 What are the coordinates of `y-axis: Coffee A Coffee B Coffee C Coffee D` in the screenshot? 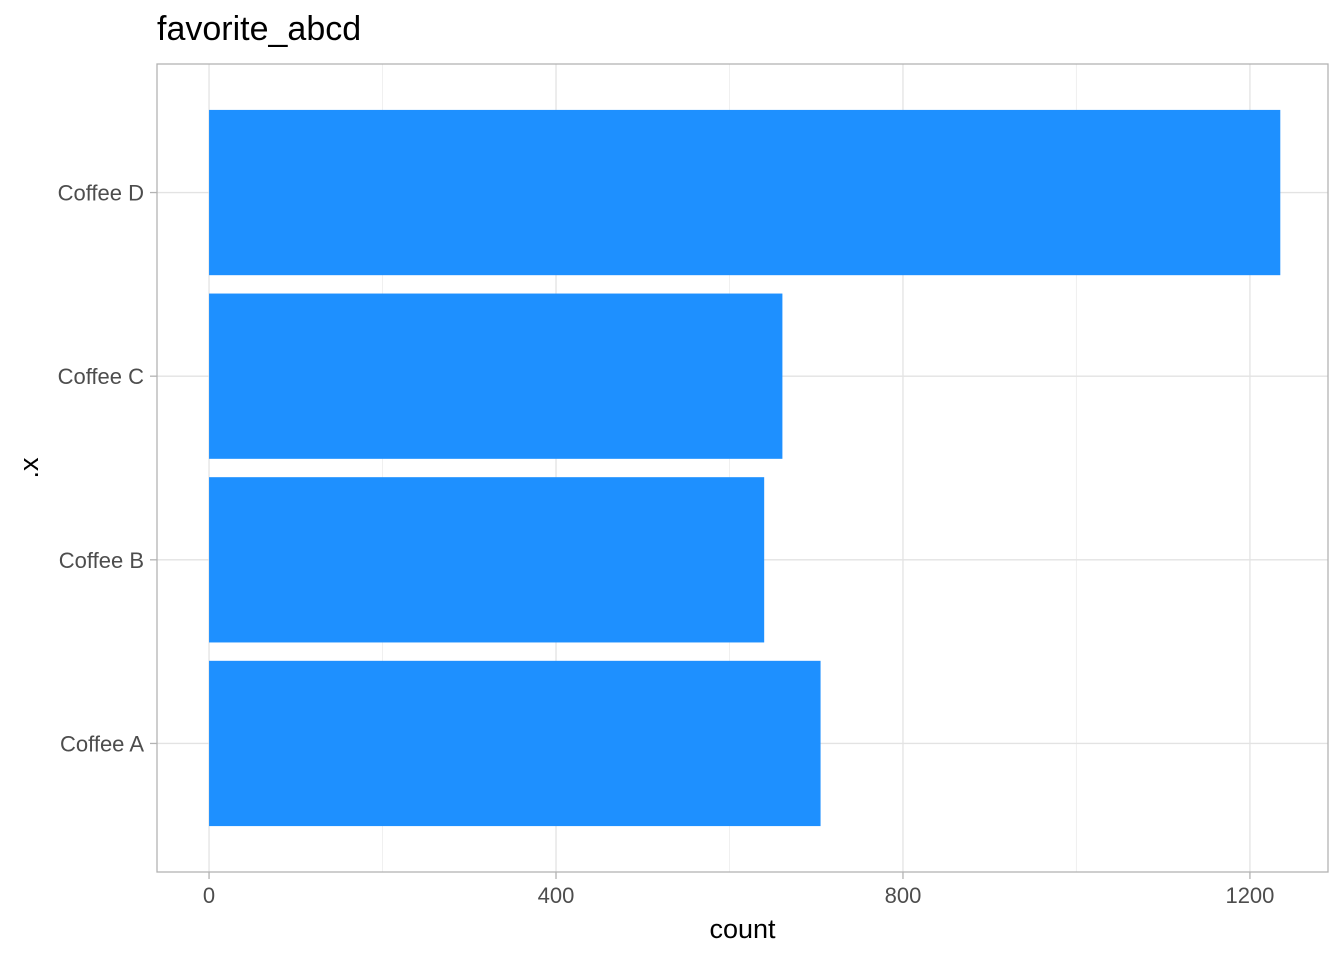 It's located at (107, 468).